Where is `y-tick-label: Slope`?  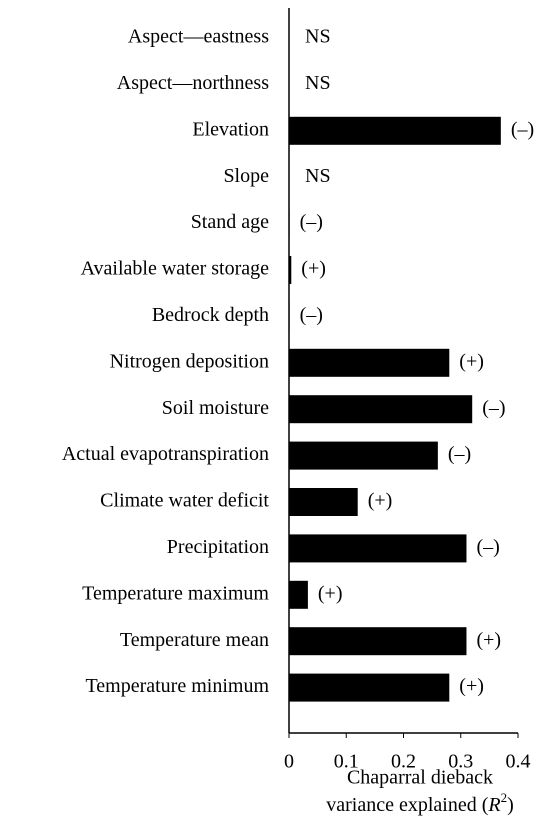 y-tick-label: Slope is located at coordinates (246, 176).